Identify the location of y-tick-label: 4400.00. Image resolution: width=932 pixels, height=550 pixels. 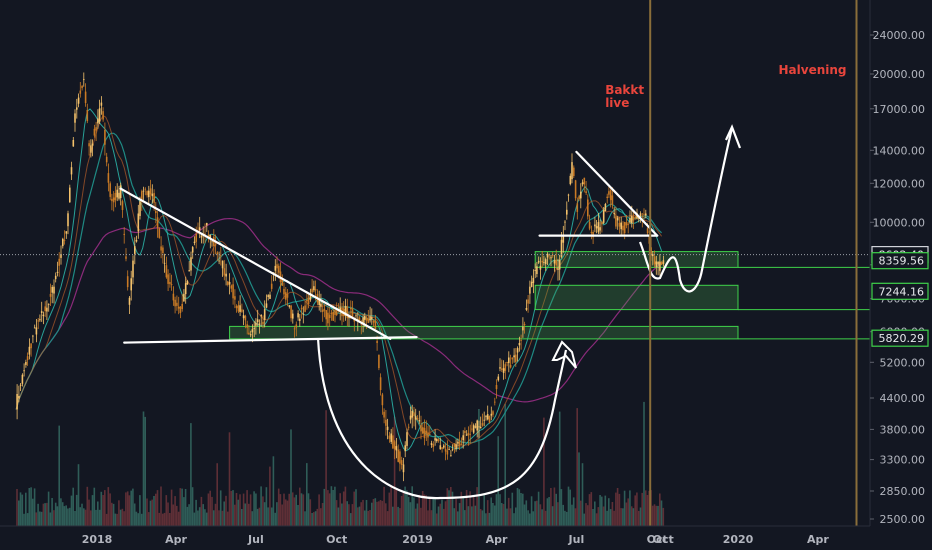
(903, 398).